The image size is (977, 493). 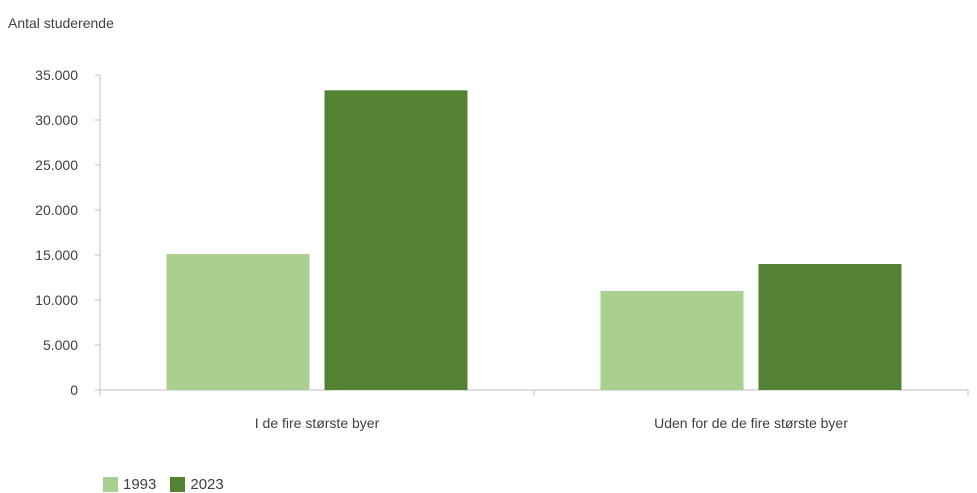 I want to click on y-tick-label: 10.000, so click(x=56, y=300).